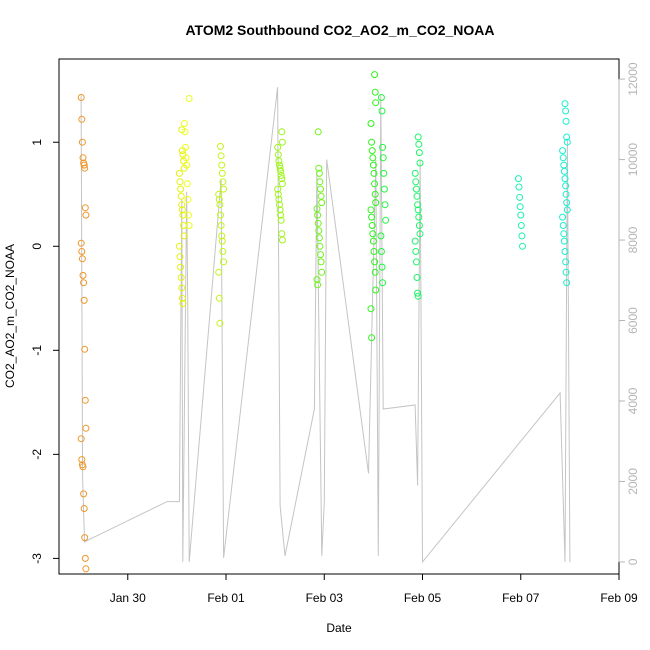 This screenshot has height=650, width=650. I want to click on y2-tick-label: 4000, so click(633, 400).